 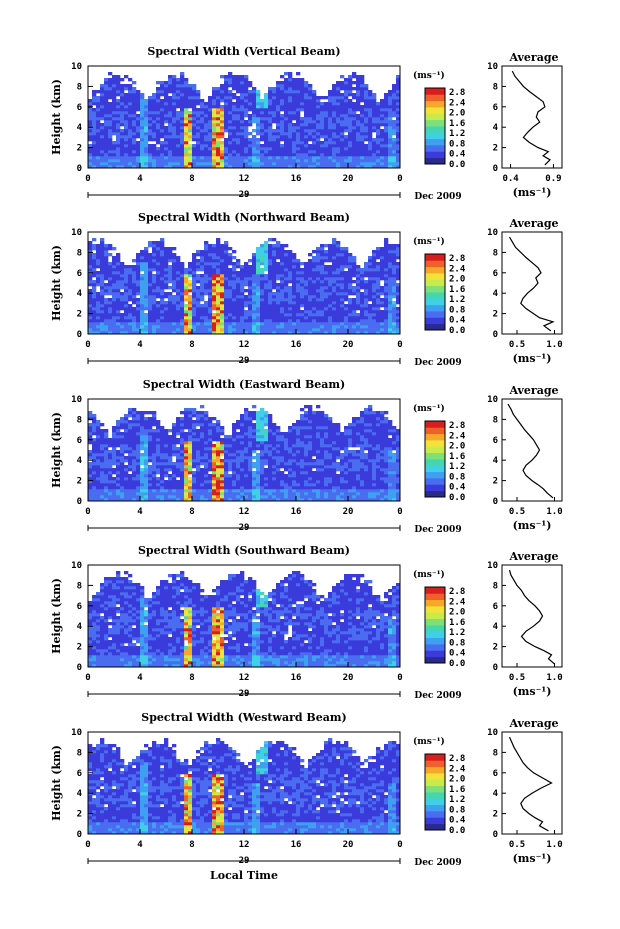 I want to click on profile-y-label: 0, so click(x=495, y=335).